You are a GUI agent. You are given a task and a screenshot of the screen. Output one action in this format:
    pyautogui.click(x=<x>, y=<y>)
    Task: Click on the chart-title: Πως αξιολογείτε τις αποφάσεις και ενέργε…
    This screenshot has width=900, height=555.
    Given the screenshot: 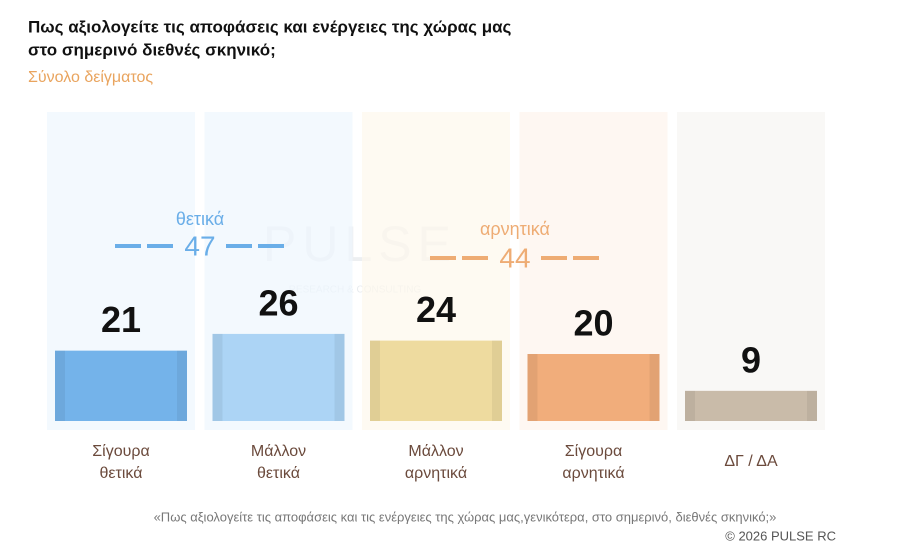 What is the action you would take?
    pyautogui.click(x=270, y=26)
    